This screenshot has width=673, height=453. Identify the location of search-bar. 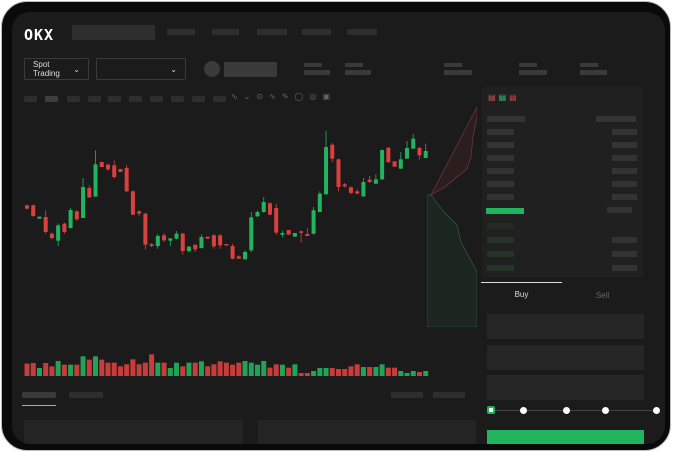
(113, 32).